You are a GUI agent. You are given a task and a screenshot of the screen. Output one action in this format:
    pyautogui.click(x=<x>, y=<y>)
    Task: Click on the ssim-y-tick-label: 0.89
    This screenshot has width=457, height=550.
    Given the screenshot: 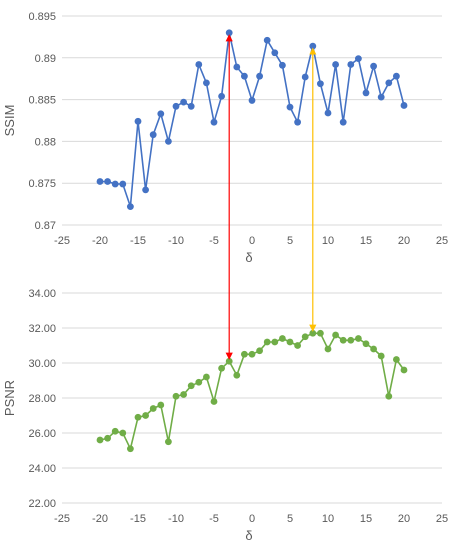 What is the action you would take?
    pyautogui.click(x=45, y=59)
    